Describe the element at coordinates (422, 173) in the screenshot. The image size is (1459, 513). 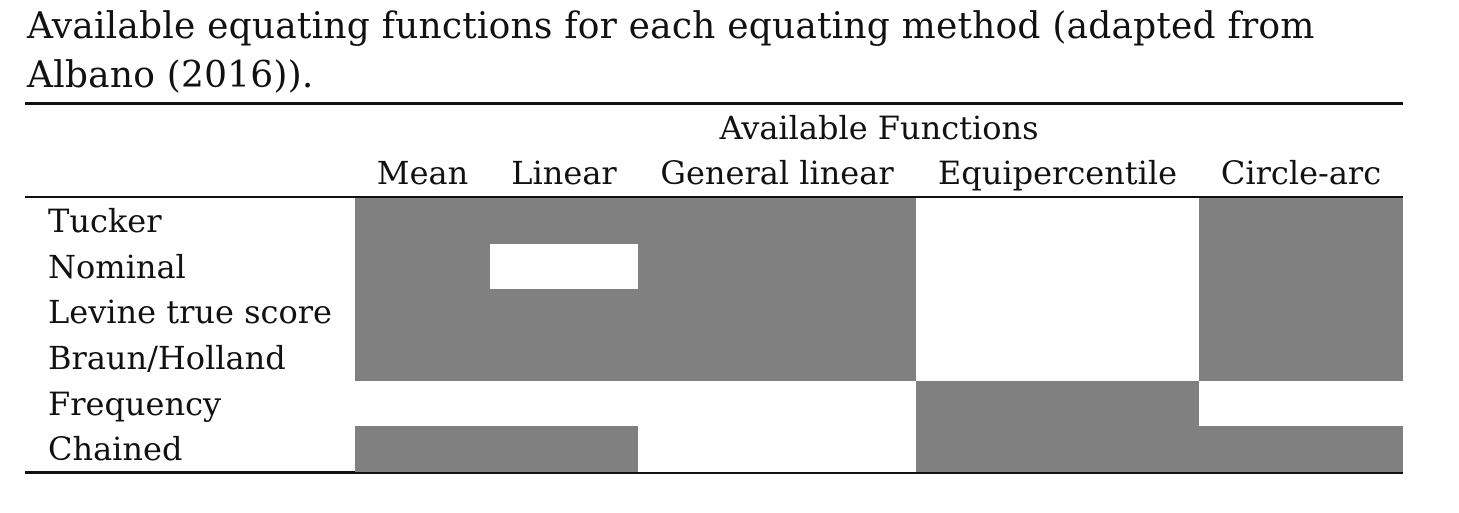
I see `column-header-mean: Mean` at that location.